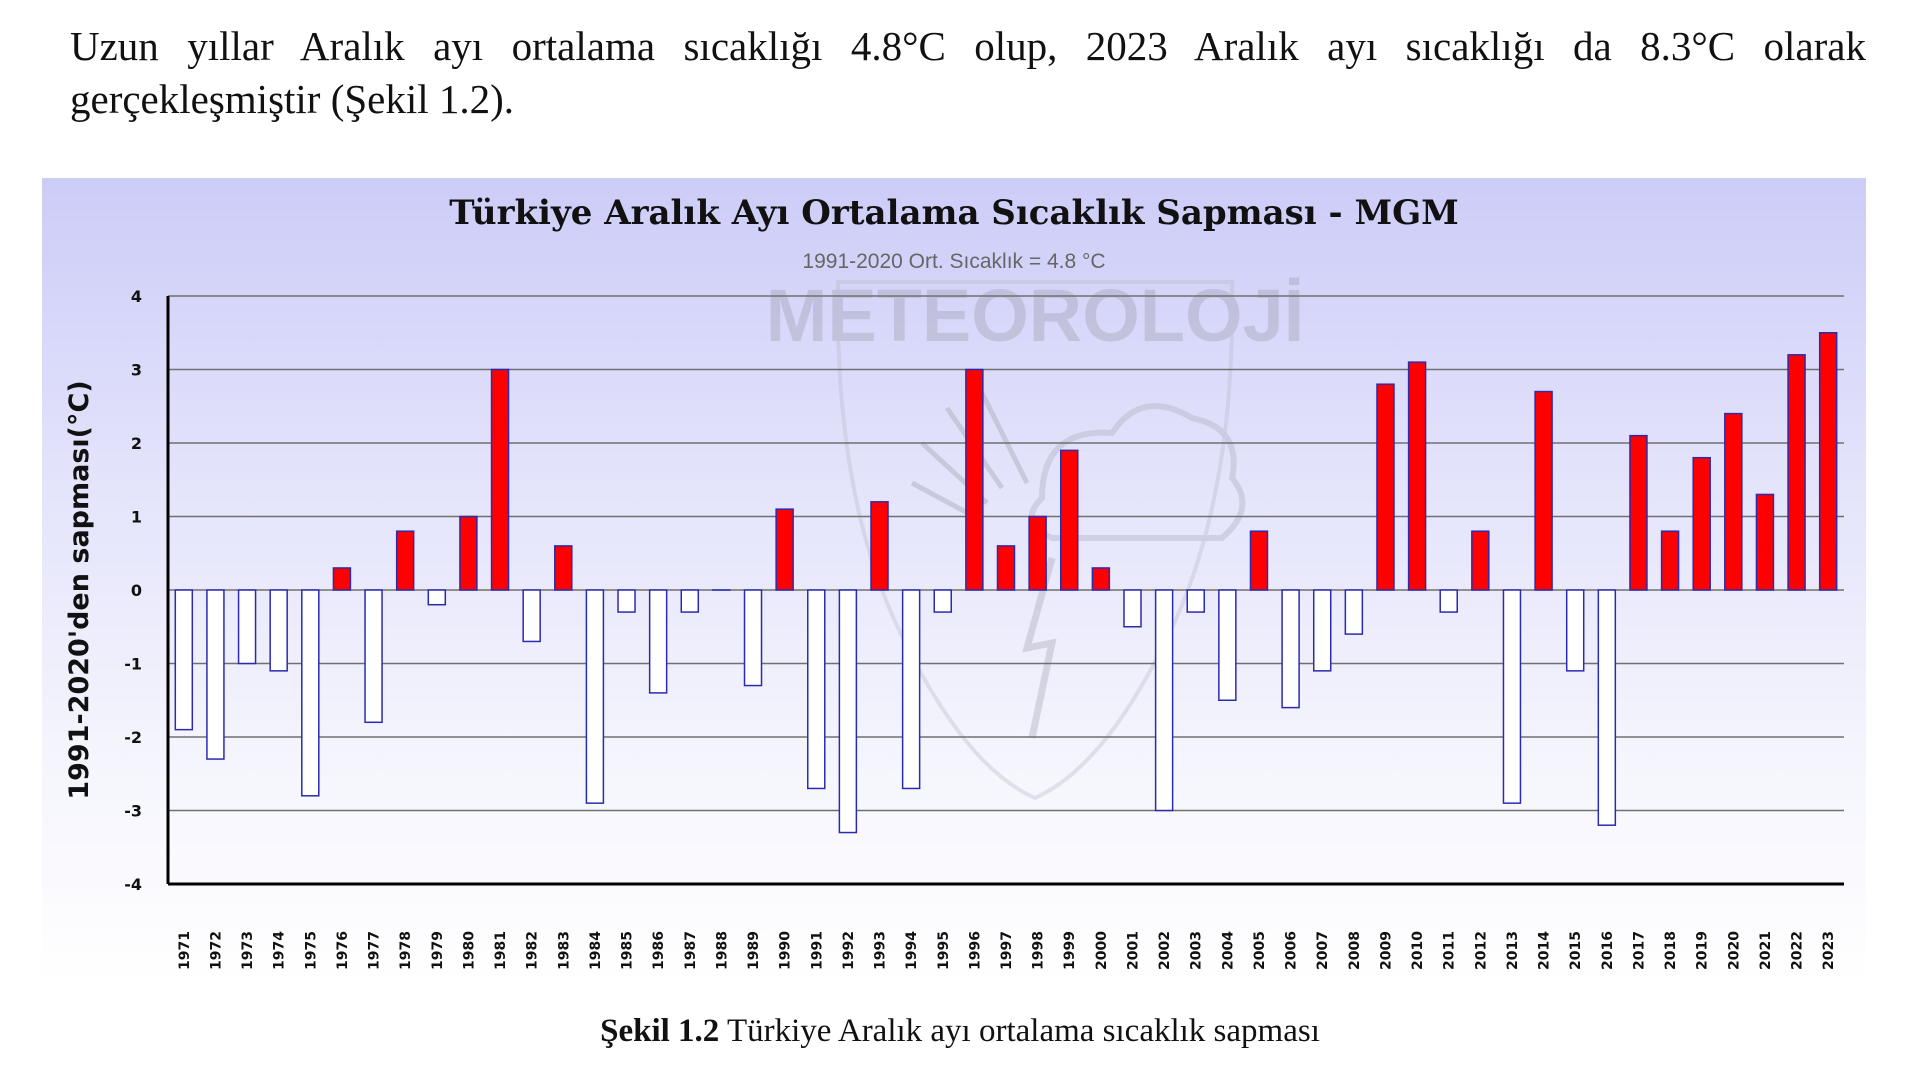  What do you see at coordinates (691, 950) in the screenshot?
I see `x-tick-label: 1987` at bounding box center [691, 950].